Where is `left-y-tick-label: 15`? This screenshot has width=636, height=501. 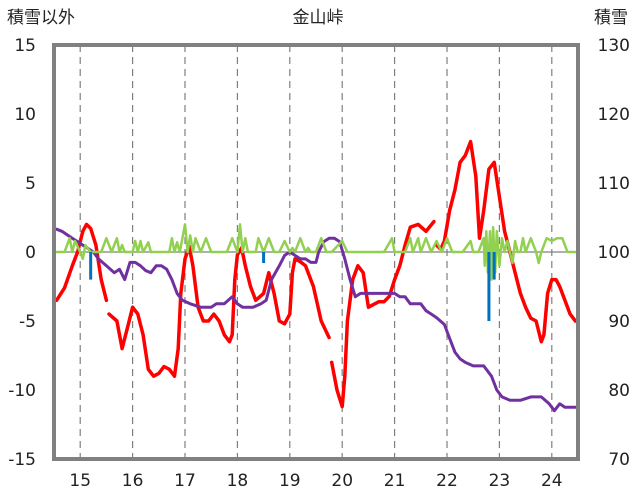
left-y-tick-label: 15 is located at coordinates (25, 46).